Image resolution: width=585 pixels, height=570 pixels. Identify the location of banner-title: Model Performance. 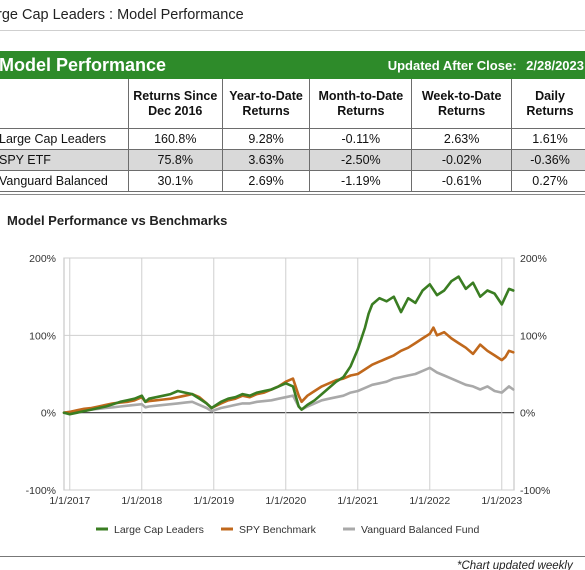
(155, 65).